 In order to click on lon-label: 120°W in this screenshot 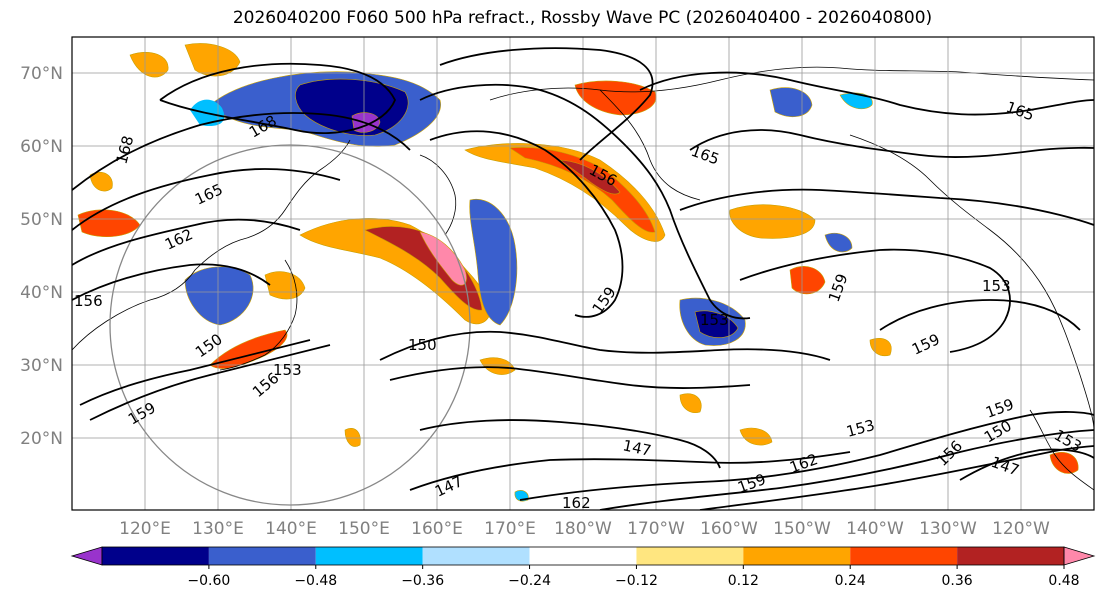, I will do `click(1021, 529)`.